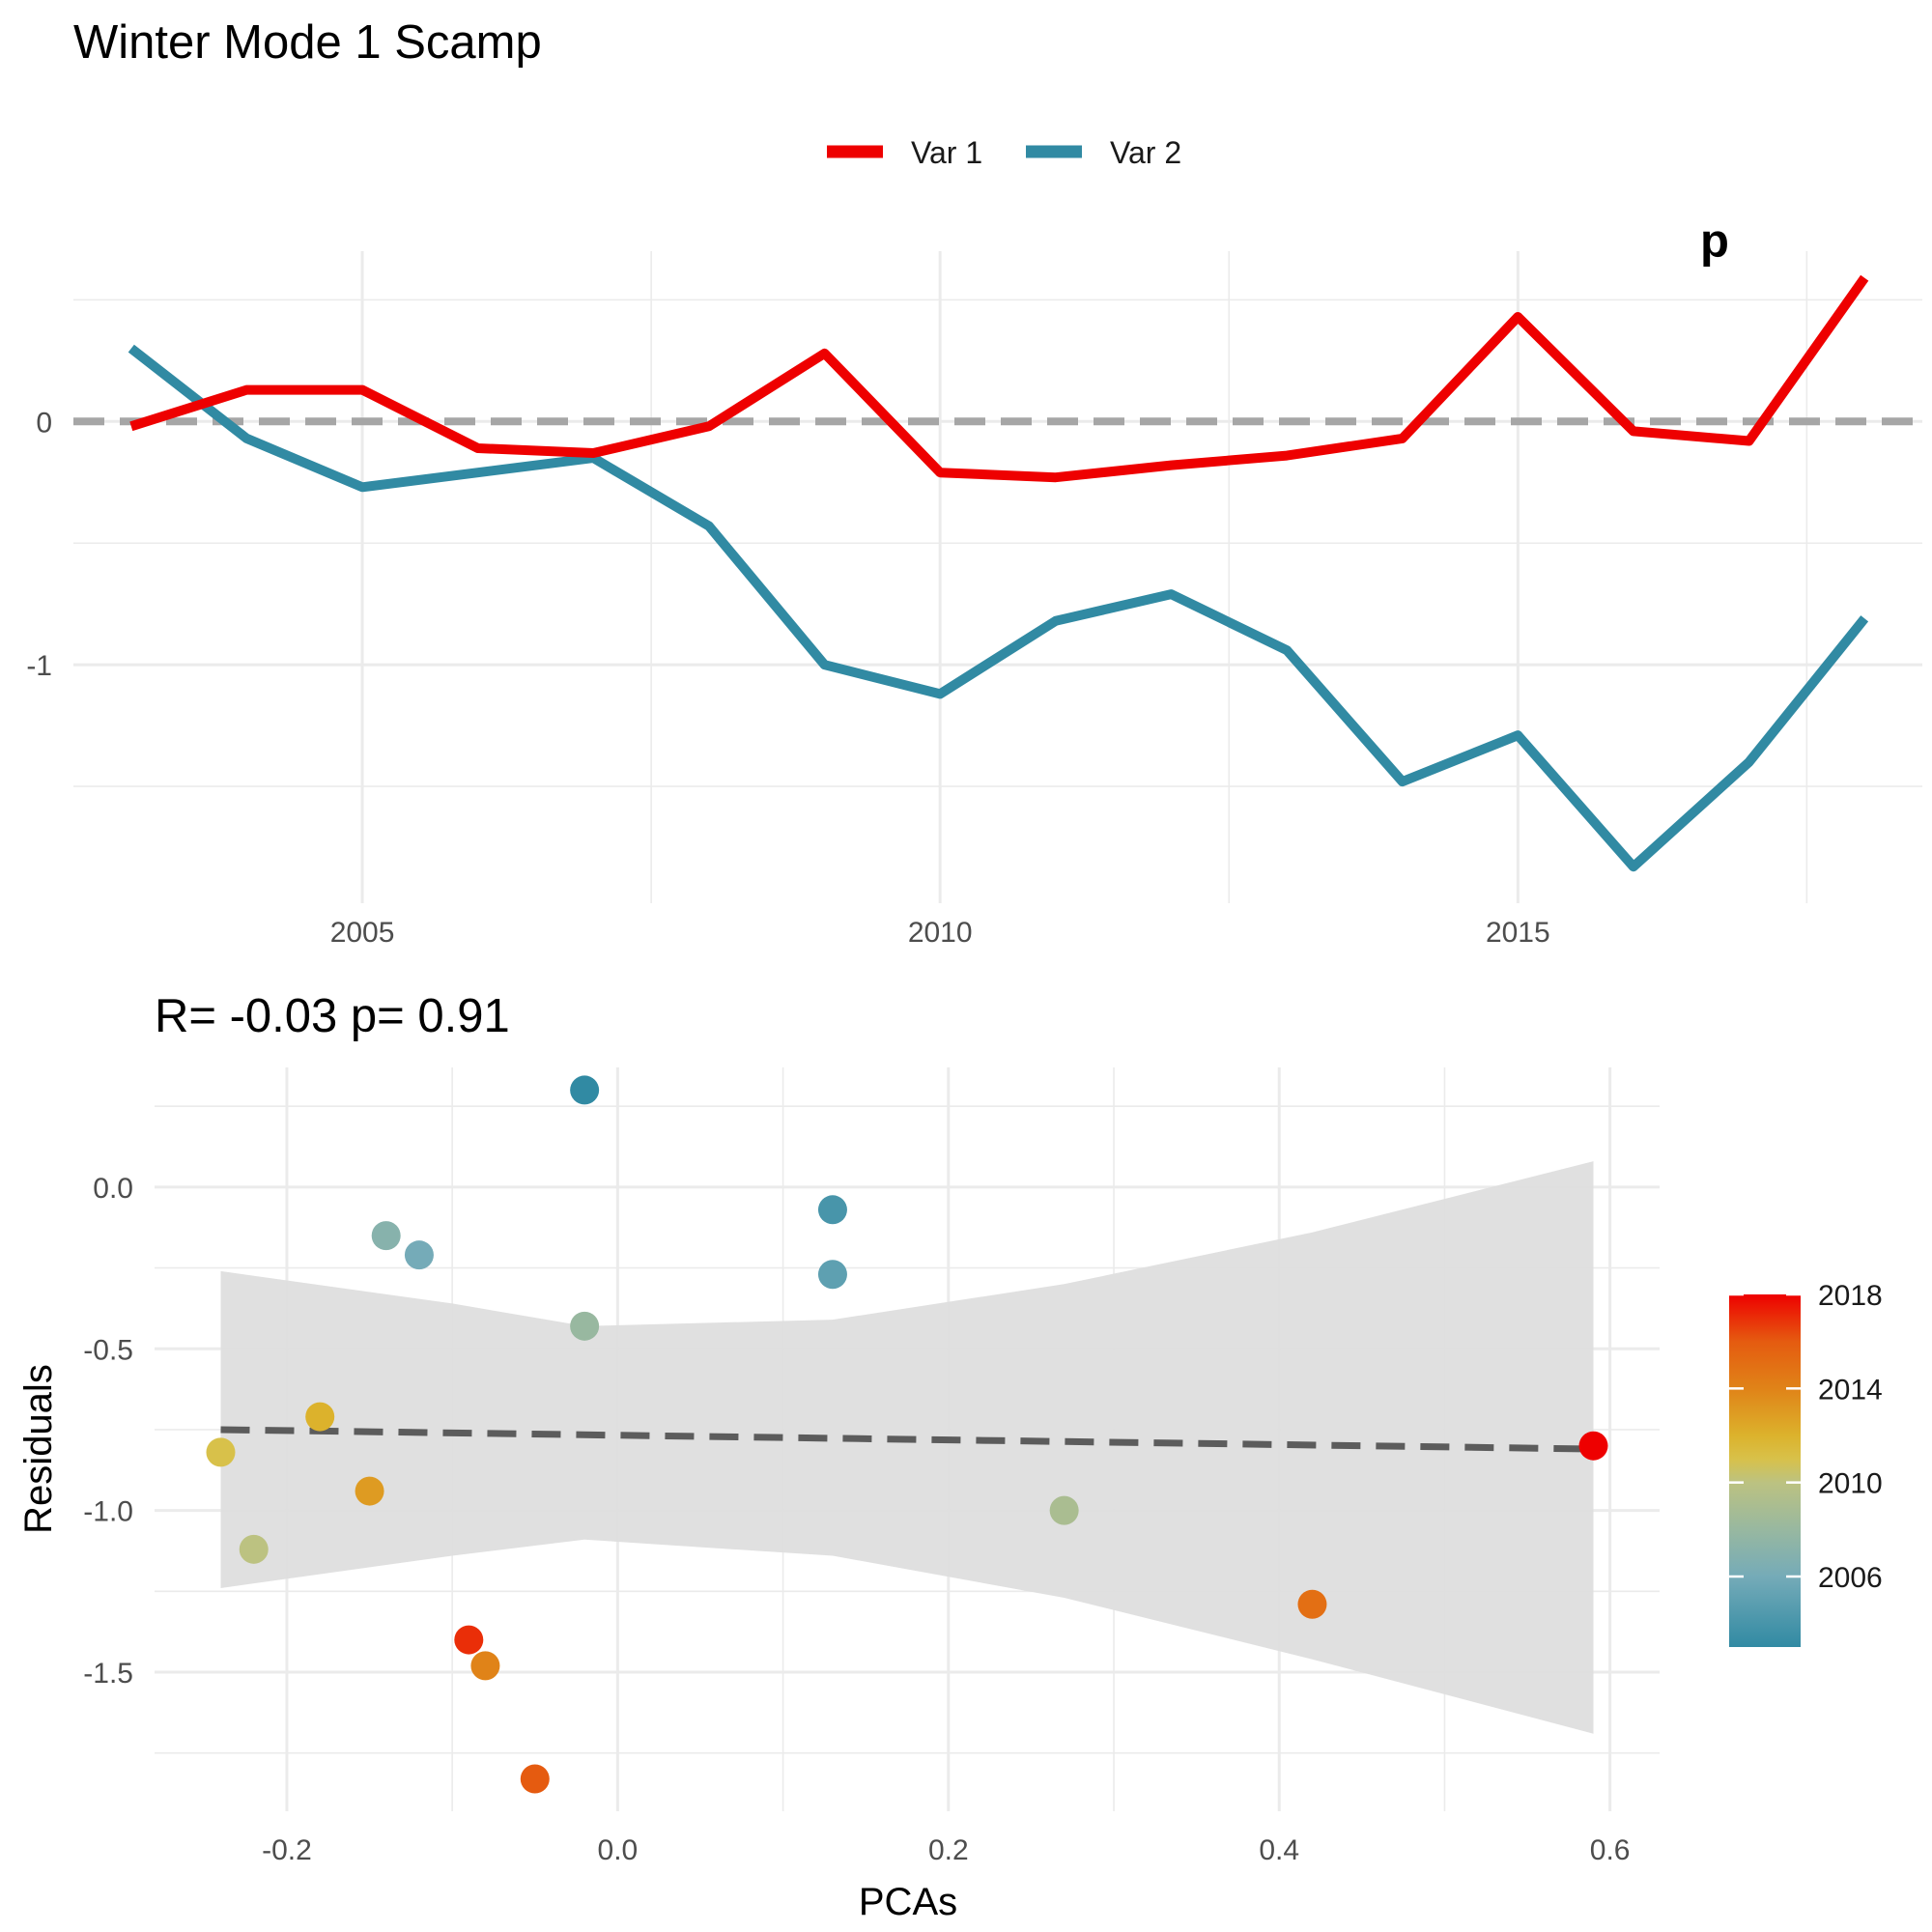 The height and width of the screenshot is (1932, 1932). I want to click on scatter-point-2003, so click(585, 1090).